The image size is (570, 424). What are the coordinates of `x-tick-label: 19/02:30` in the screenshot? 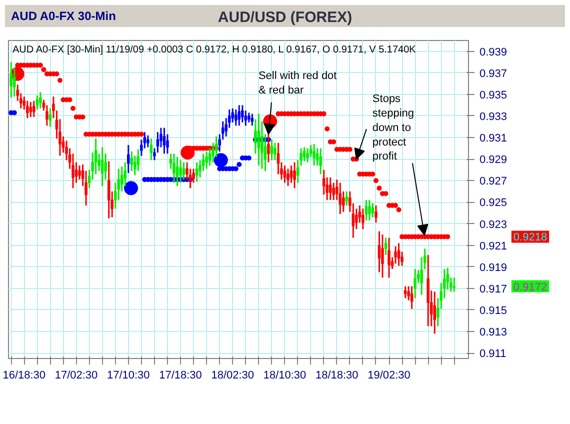 It's located at (389, 376).